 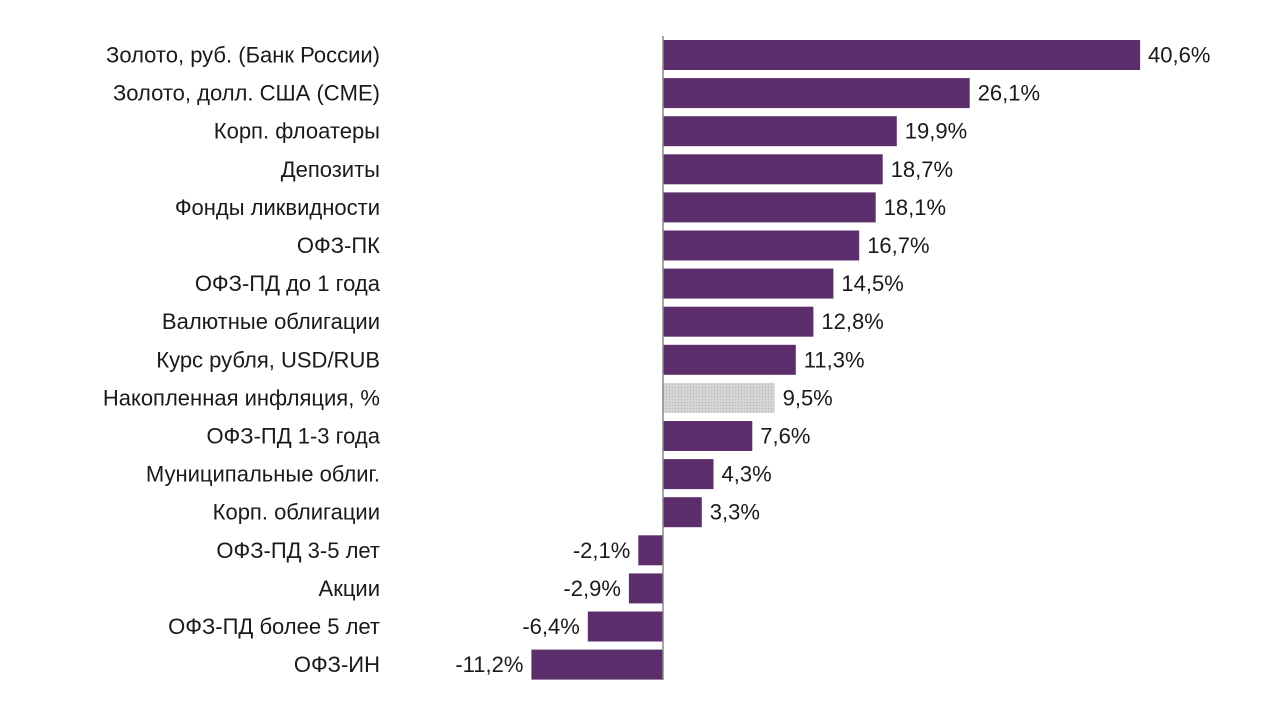 What do you see at coordinates (852, 321) in the screenshot?
I see `value-label: 12,8%` at bounding box center [852, 321].